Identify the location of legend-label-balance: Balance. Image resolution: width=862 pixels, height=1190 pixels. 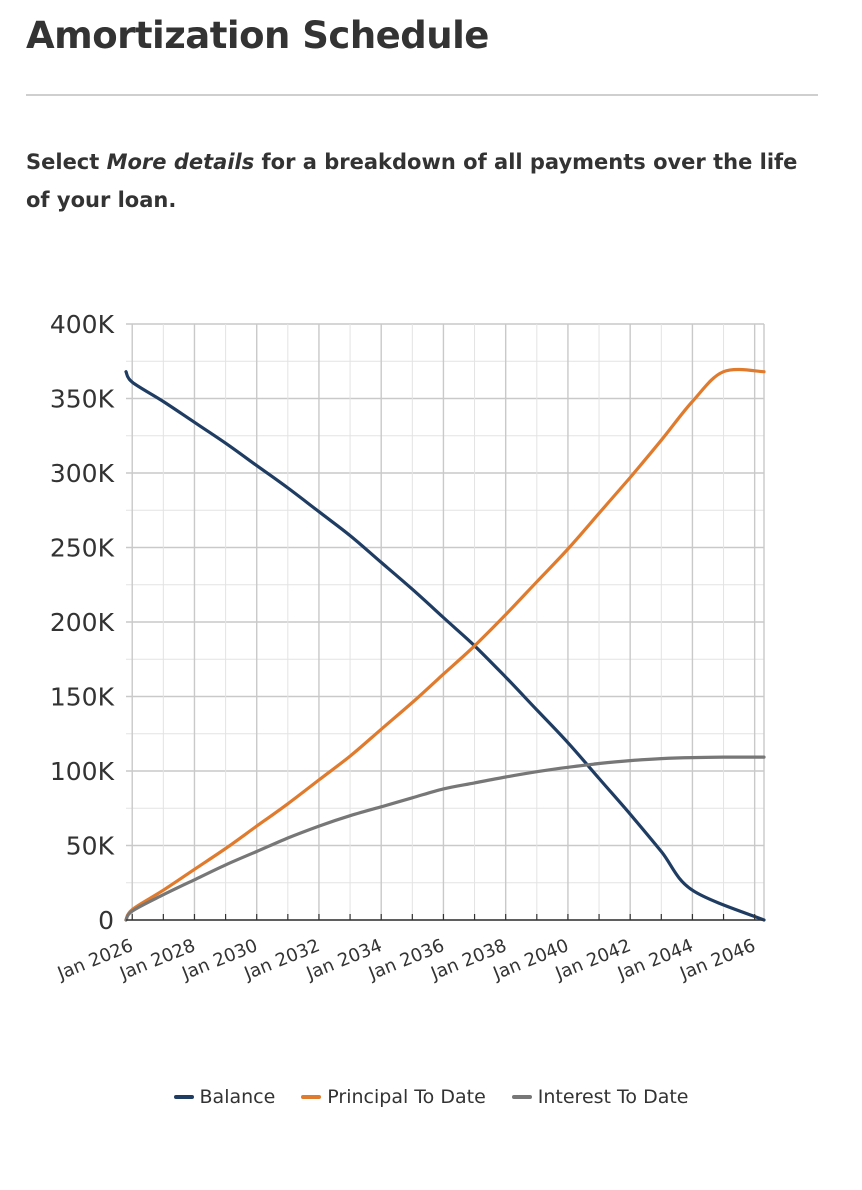
(237, 1097).